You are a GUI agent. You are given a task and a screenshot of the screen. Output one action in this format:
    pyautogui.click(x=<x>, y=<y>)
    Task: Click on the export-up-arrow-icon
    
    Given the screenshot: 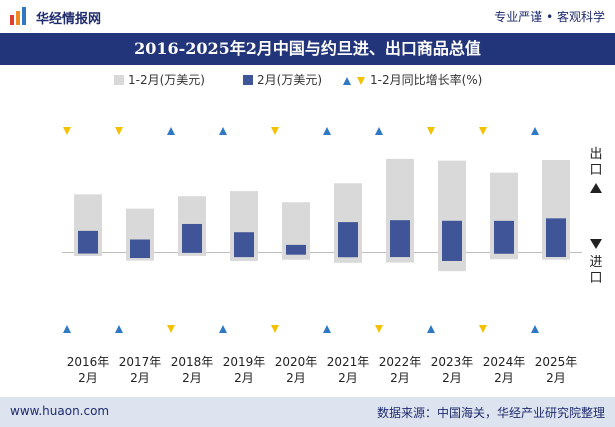 What is the action you would take?
    pyautogui.click(x=596, y=188)
    